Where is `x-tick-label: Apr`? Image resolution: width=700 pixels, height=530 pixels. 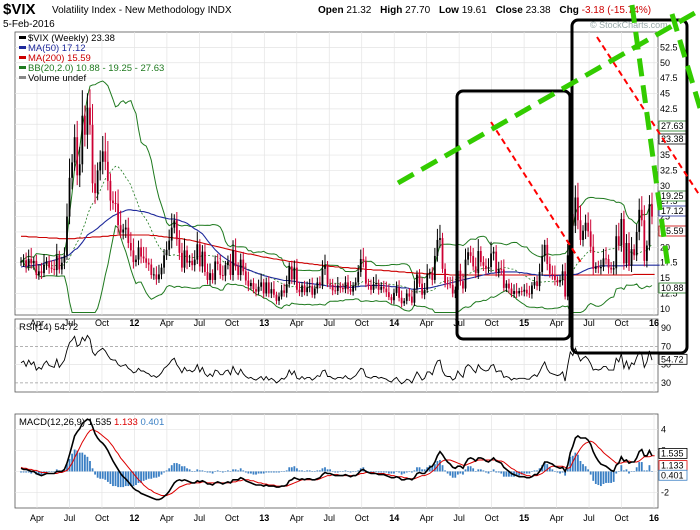
x-tick-label: Apr is located at coordinates (427, 518).